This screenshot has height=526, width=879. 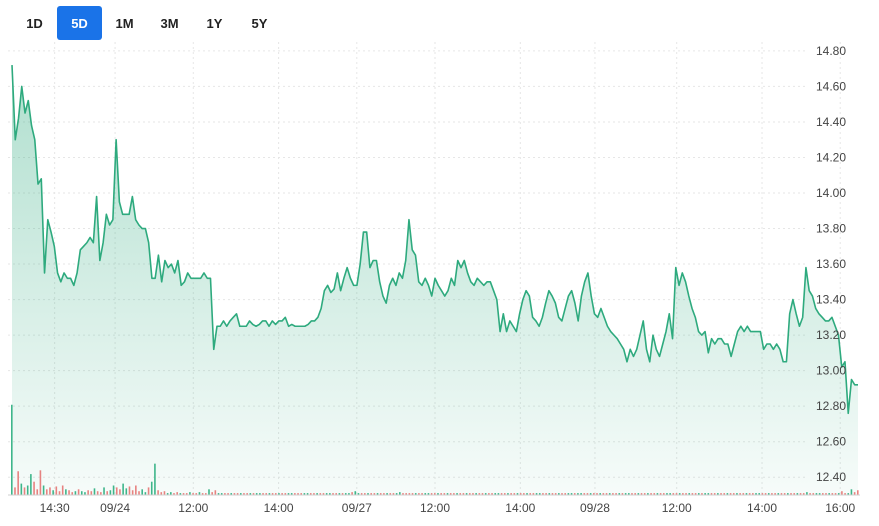 I want to click on x-tick-label: 09/27, so click(x=357, y=508).